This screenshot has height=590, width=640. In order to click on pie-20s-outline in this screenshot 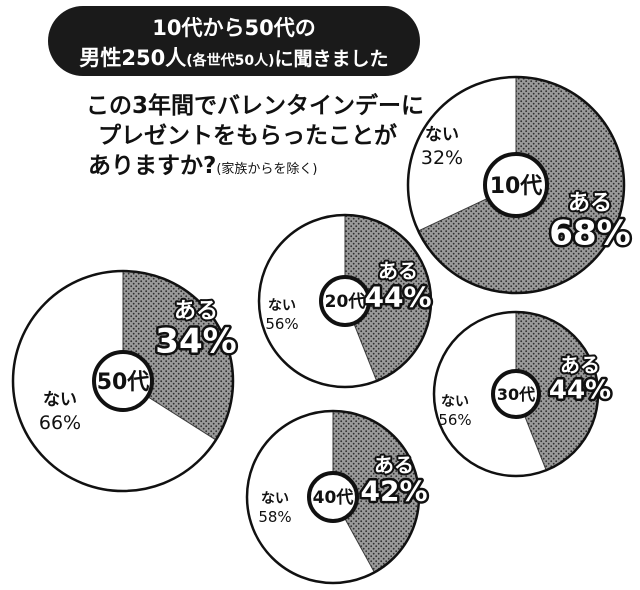, I will do `click(345, 301)`.